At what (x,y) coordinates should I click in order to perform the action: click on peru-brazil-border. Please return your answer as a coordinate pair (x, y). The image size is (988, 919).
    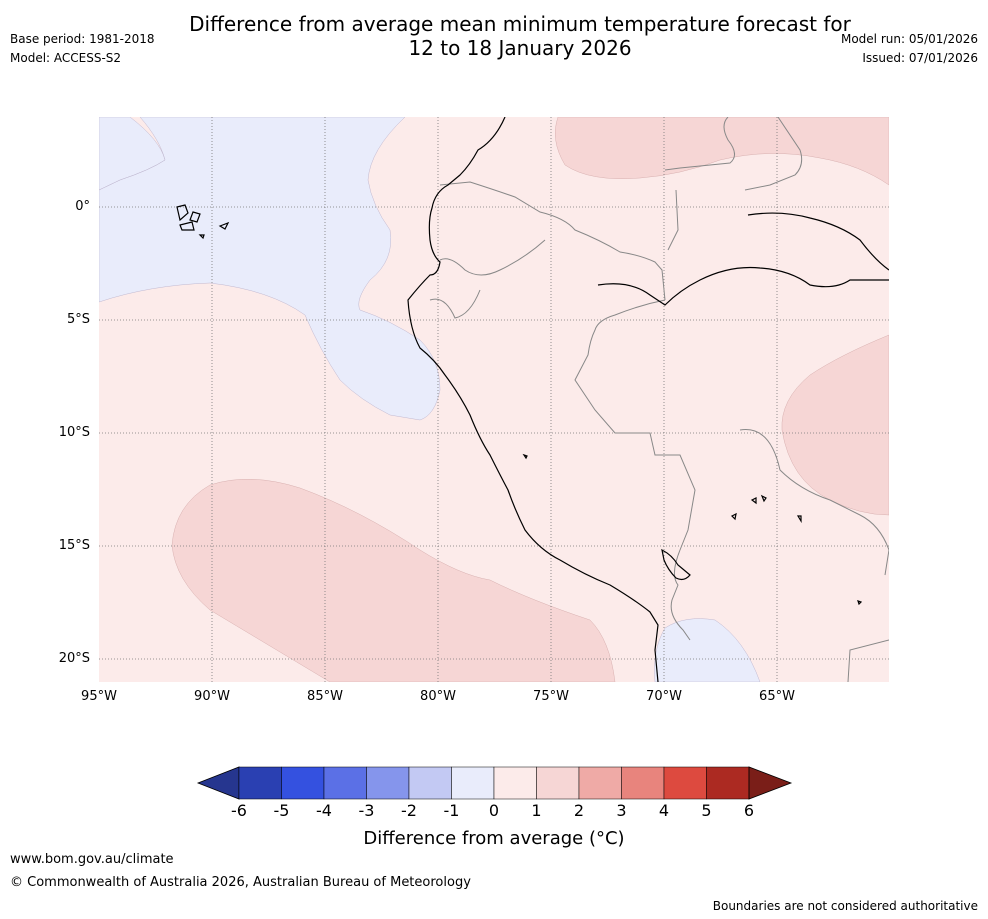
    Looking at the image, I should click on (635, 425).